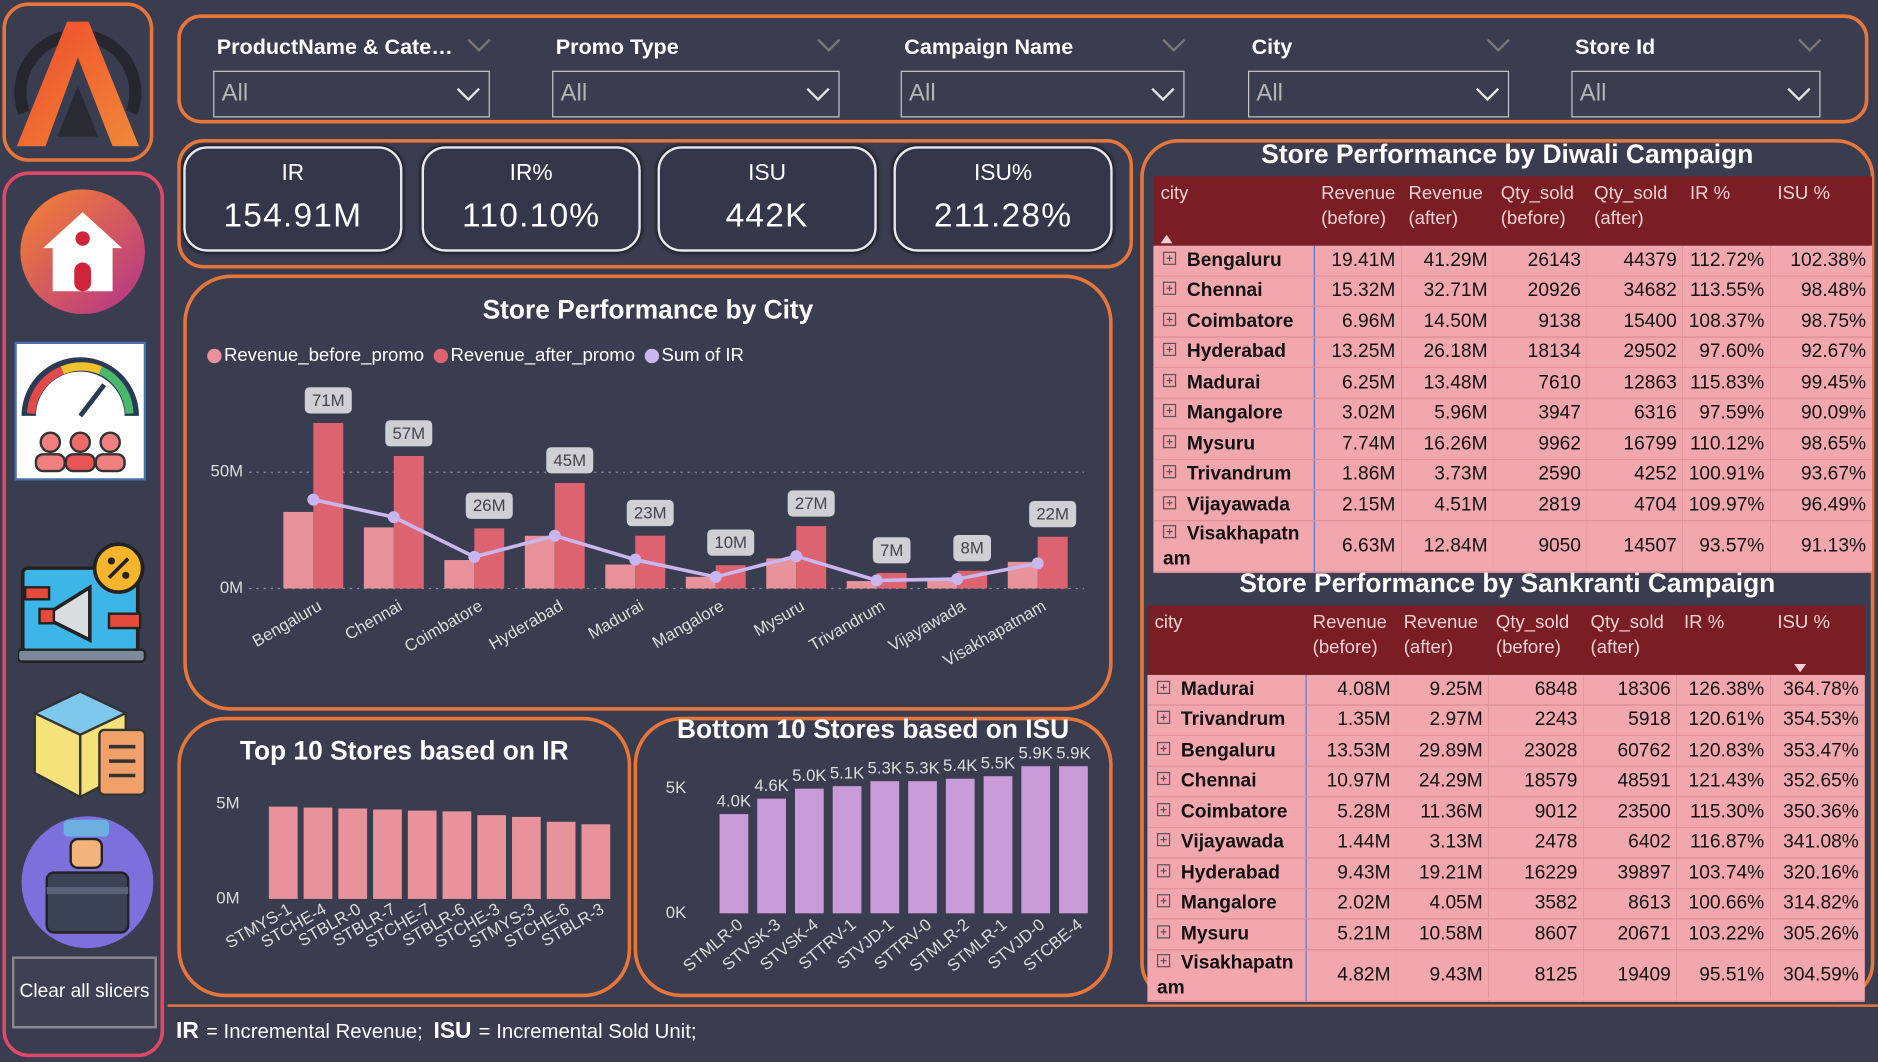  Describe the element at coordinates (587, 1031) in the screenshot. I see `footer-definition: = Incremental Sold Unit;` at that location.